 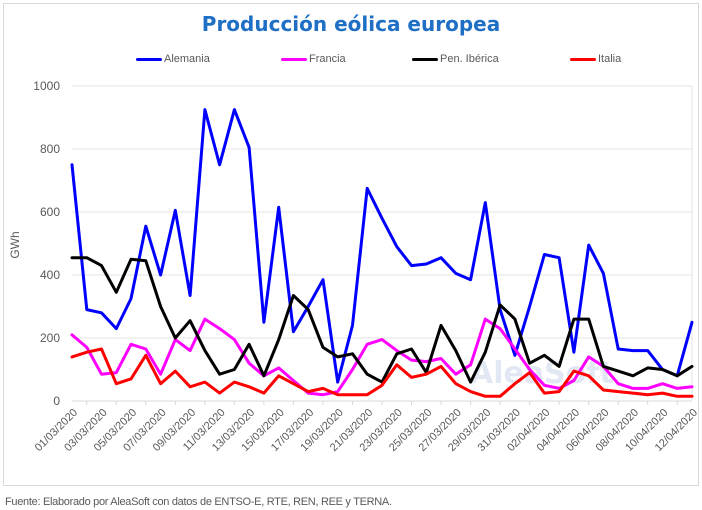 I want to click on series-francia, so click(x=382, y=357).